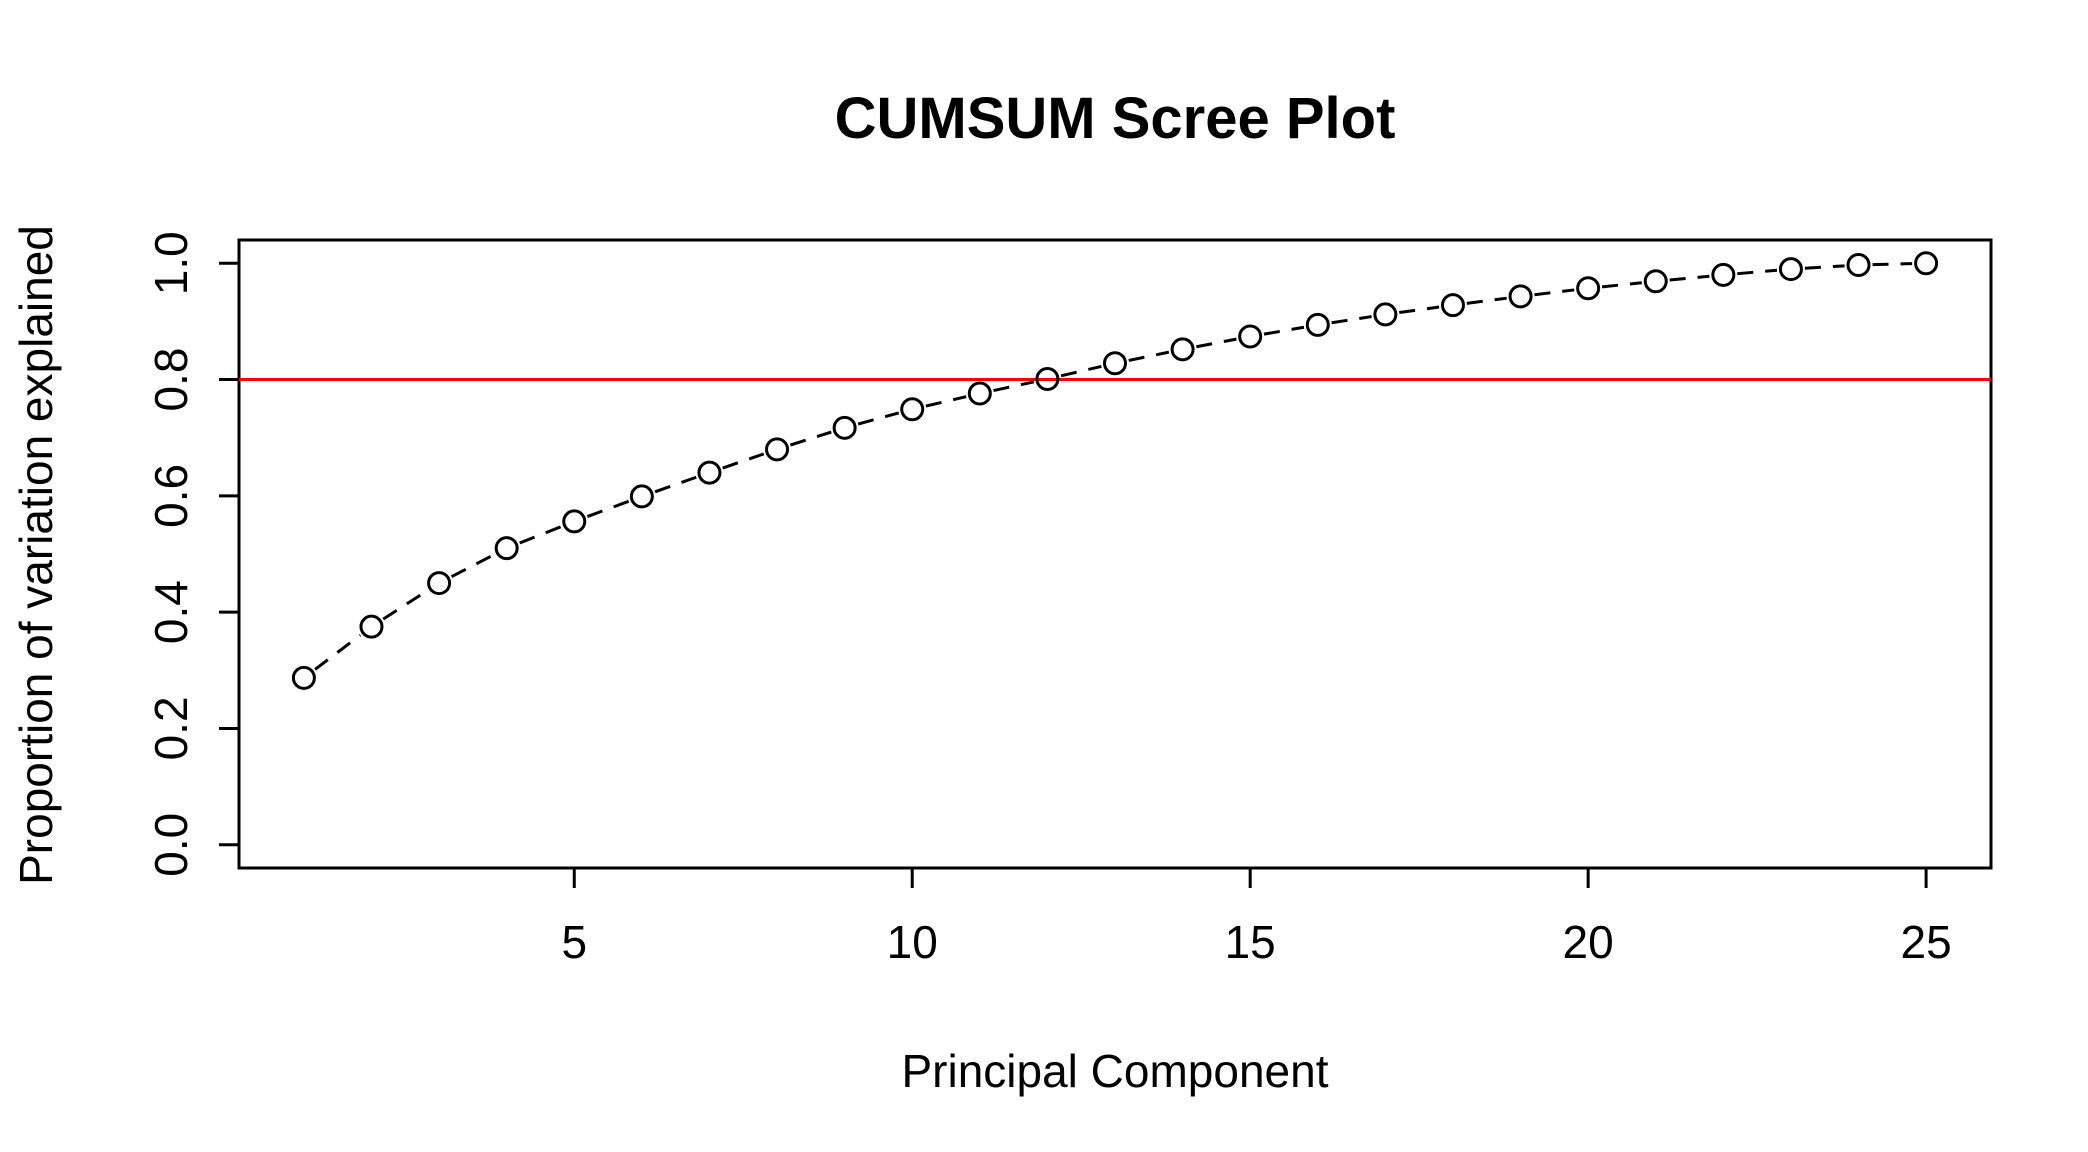 This screenshot has height=1152, width=2088. Describe the element at coordinates (193, 554) in the screenshot. I see `y-axis: 0.0 0.2 0.4 0.6 0.8 1.0` at that location.